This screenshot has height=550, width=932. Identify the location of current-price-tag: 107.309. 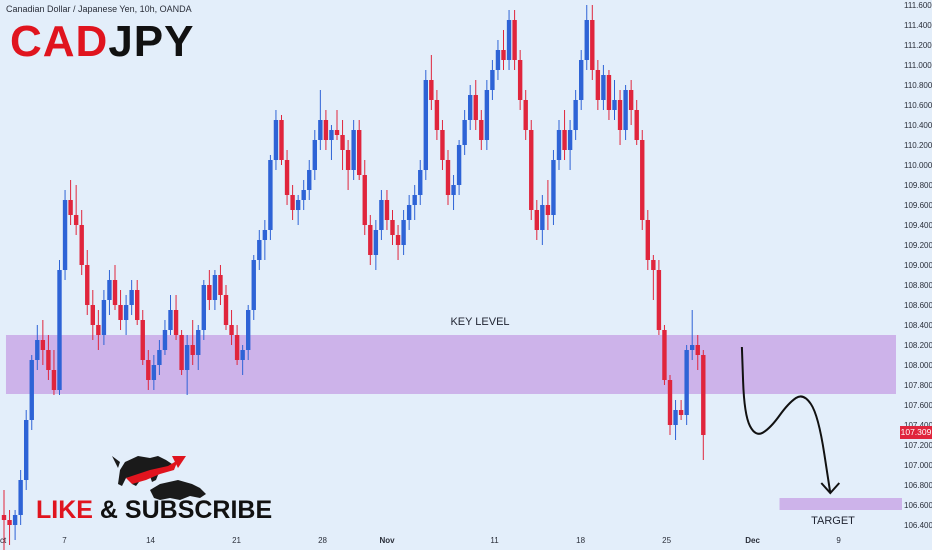
(916, 432).